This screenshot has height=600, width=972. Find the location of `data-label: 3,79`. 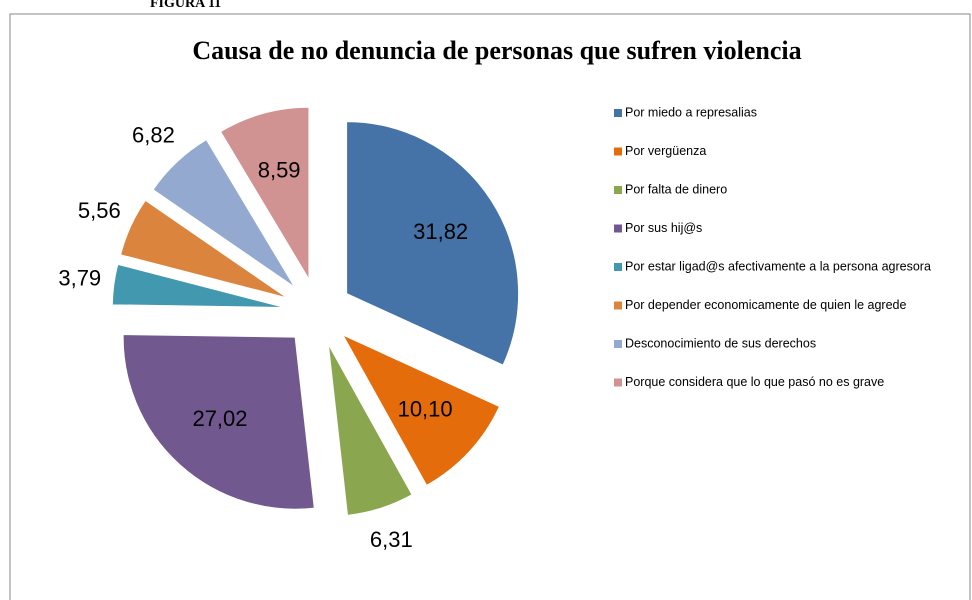

data-label: 3,79 is located at coordinates (79, 278).